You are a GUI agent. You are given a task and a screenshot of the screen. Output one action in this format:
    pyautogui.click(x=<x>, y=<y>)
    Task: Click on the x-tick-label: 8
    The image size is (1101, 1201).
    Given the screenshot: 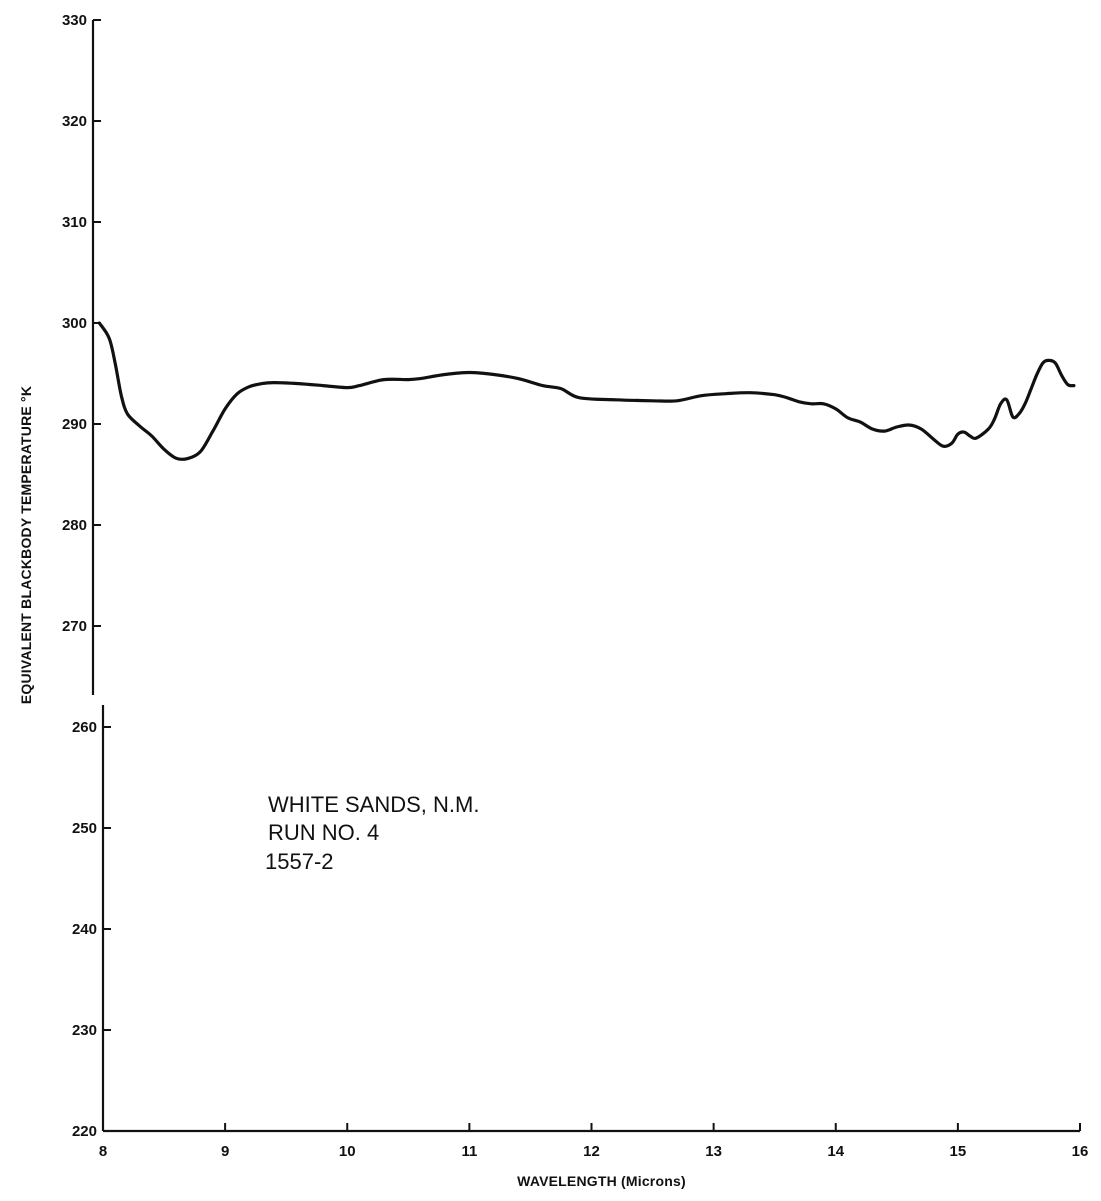 What is the action you would take?
    pyautogui.click(x=103, y=1151)
    